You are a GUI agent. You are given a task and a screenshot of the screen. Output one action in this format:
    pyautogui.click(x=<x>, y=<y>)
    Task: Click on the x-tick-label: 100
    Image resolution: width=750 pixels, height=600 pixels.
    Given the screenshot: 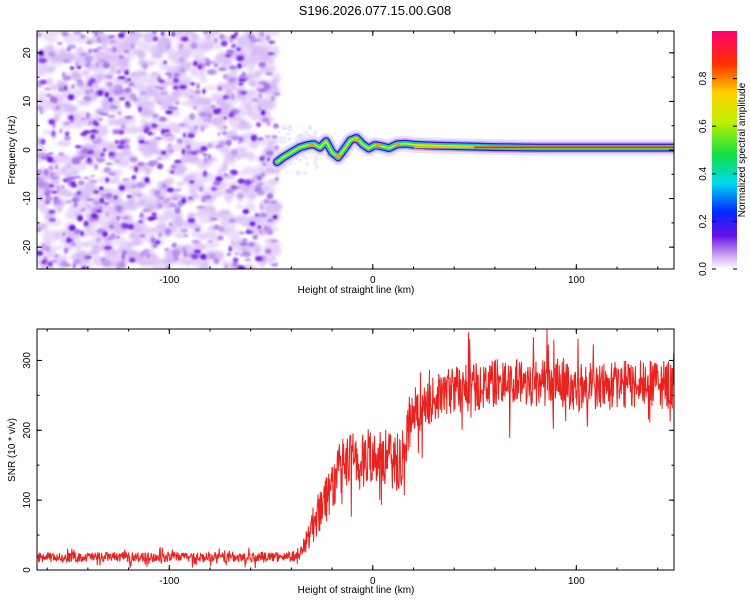 What is the action you would take?
    pyautogui.click(x=576, y=280)
    